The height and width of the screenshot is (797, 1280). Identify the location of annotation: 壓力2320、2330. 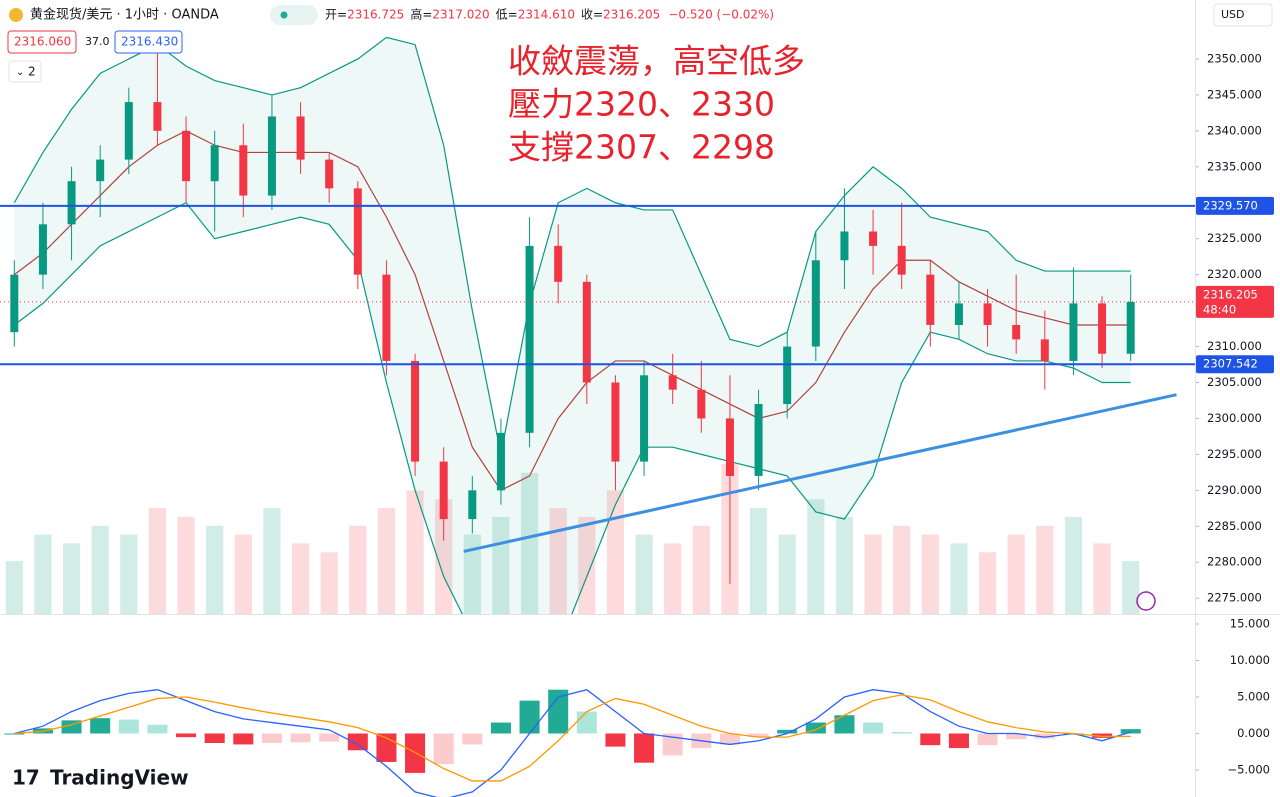
(641, 104).